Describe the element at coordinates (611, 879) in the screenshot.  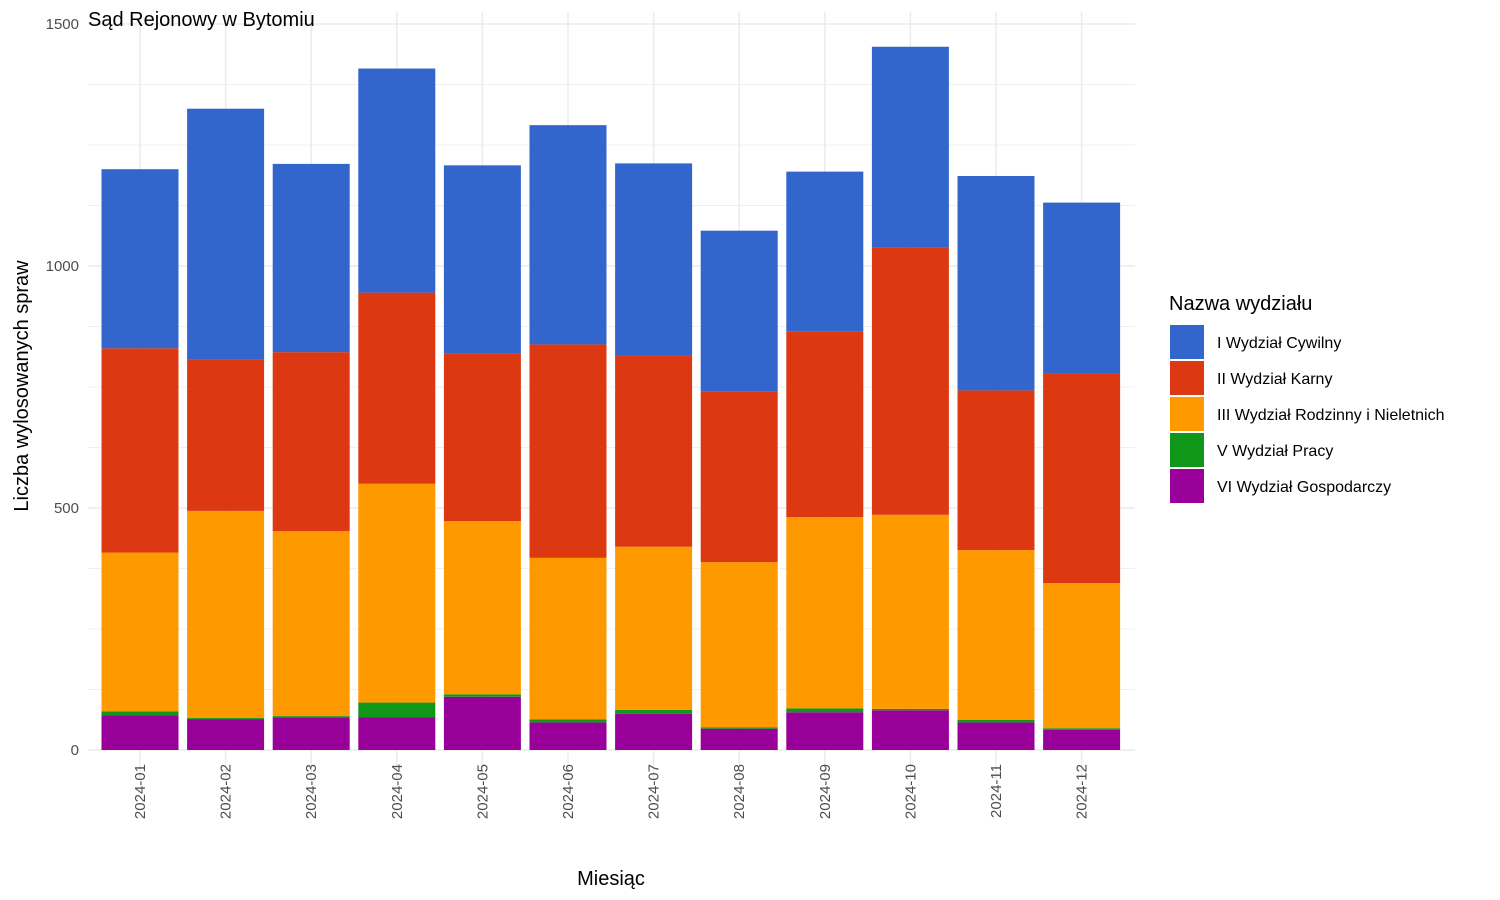
I see `x-axis-title: Miesiąc` at that location.